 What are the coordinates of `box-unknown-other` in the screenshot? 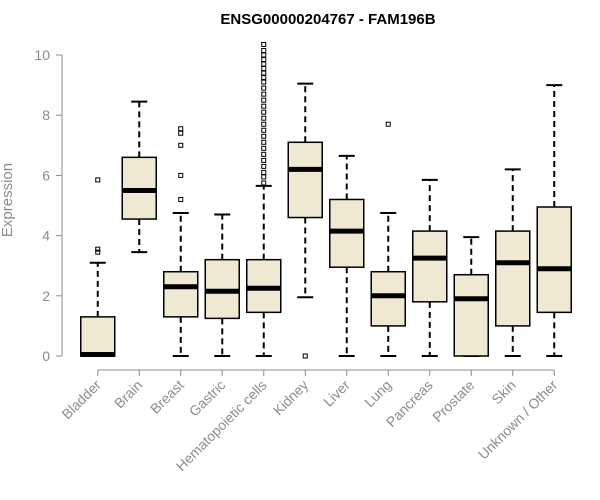 It's located at (554, 220).